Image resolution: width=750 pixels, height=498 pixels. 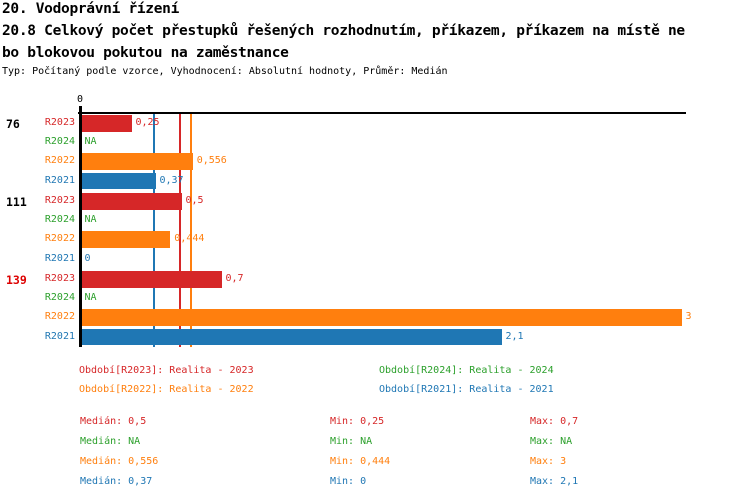 I want to click on stat-median-r2022: Medián: 0,556, so click(x=119, y=461).